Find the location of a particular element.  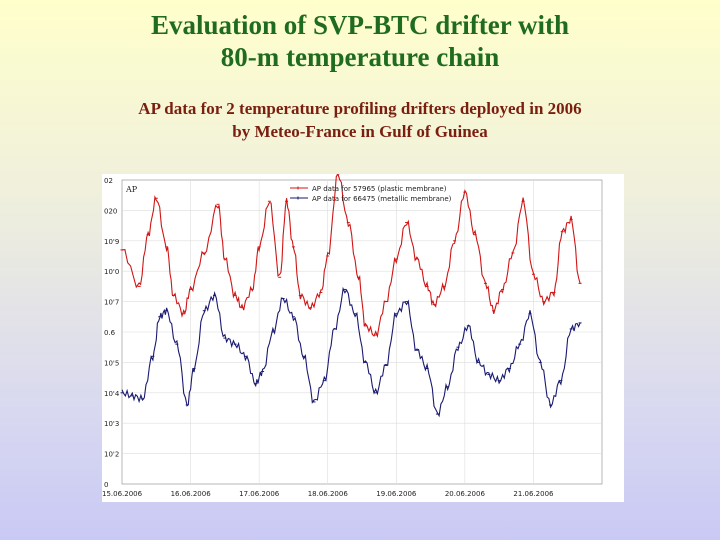

y-tick-label: 10'7 is located at coordinates (111, 303).